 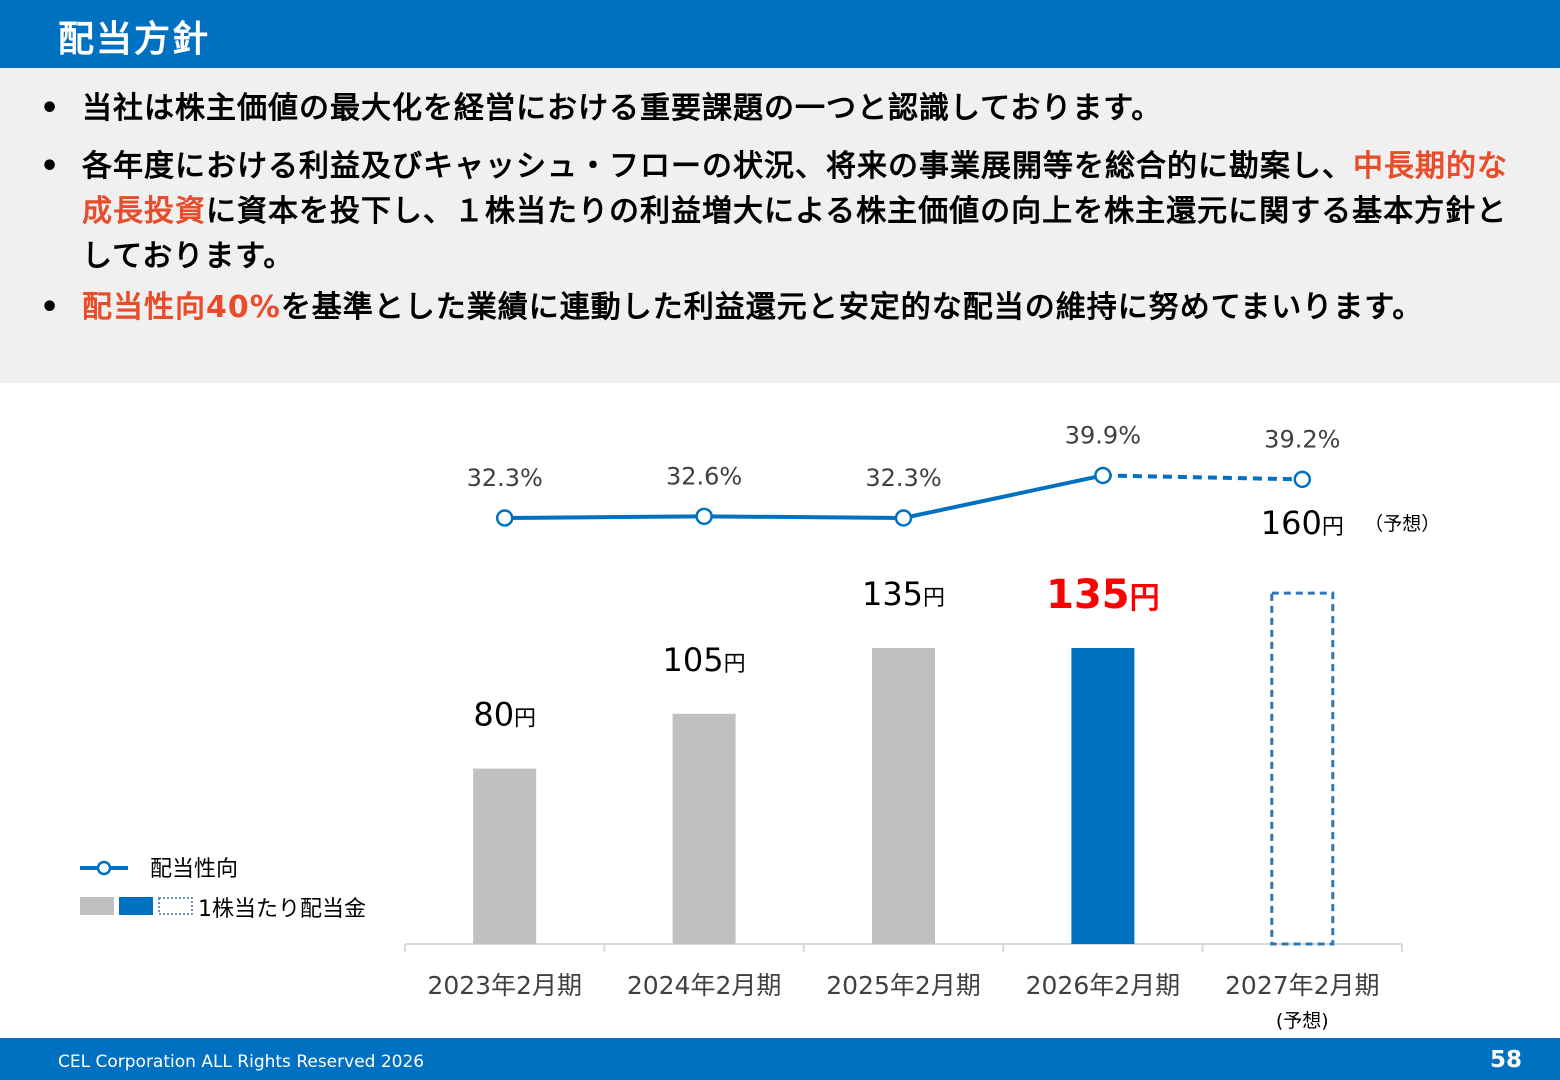 I want to click on bullet-3-part-2: を基準とした業績に連動した利益還元と安定的な配当の維持に努めてまいります。, so click(x=852, y=307).